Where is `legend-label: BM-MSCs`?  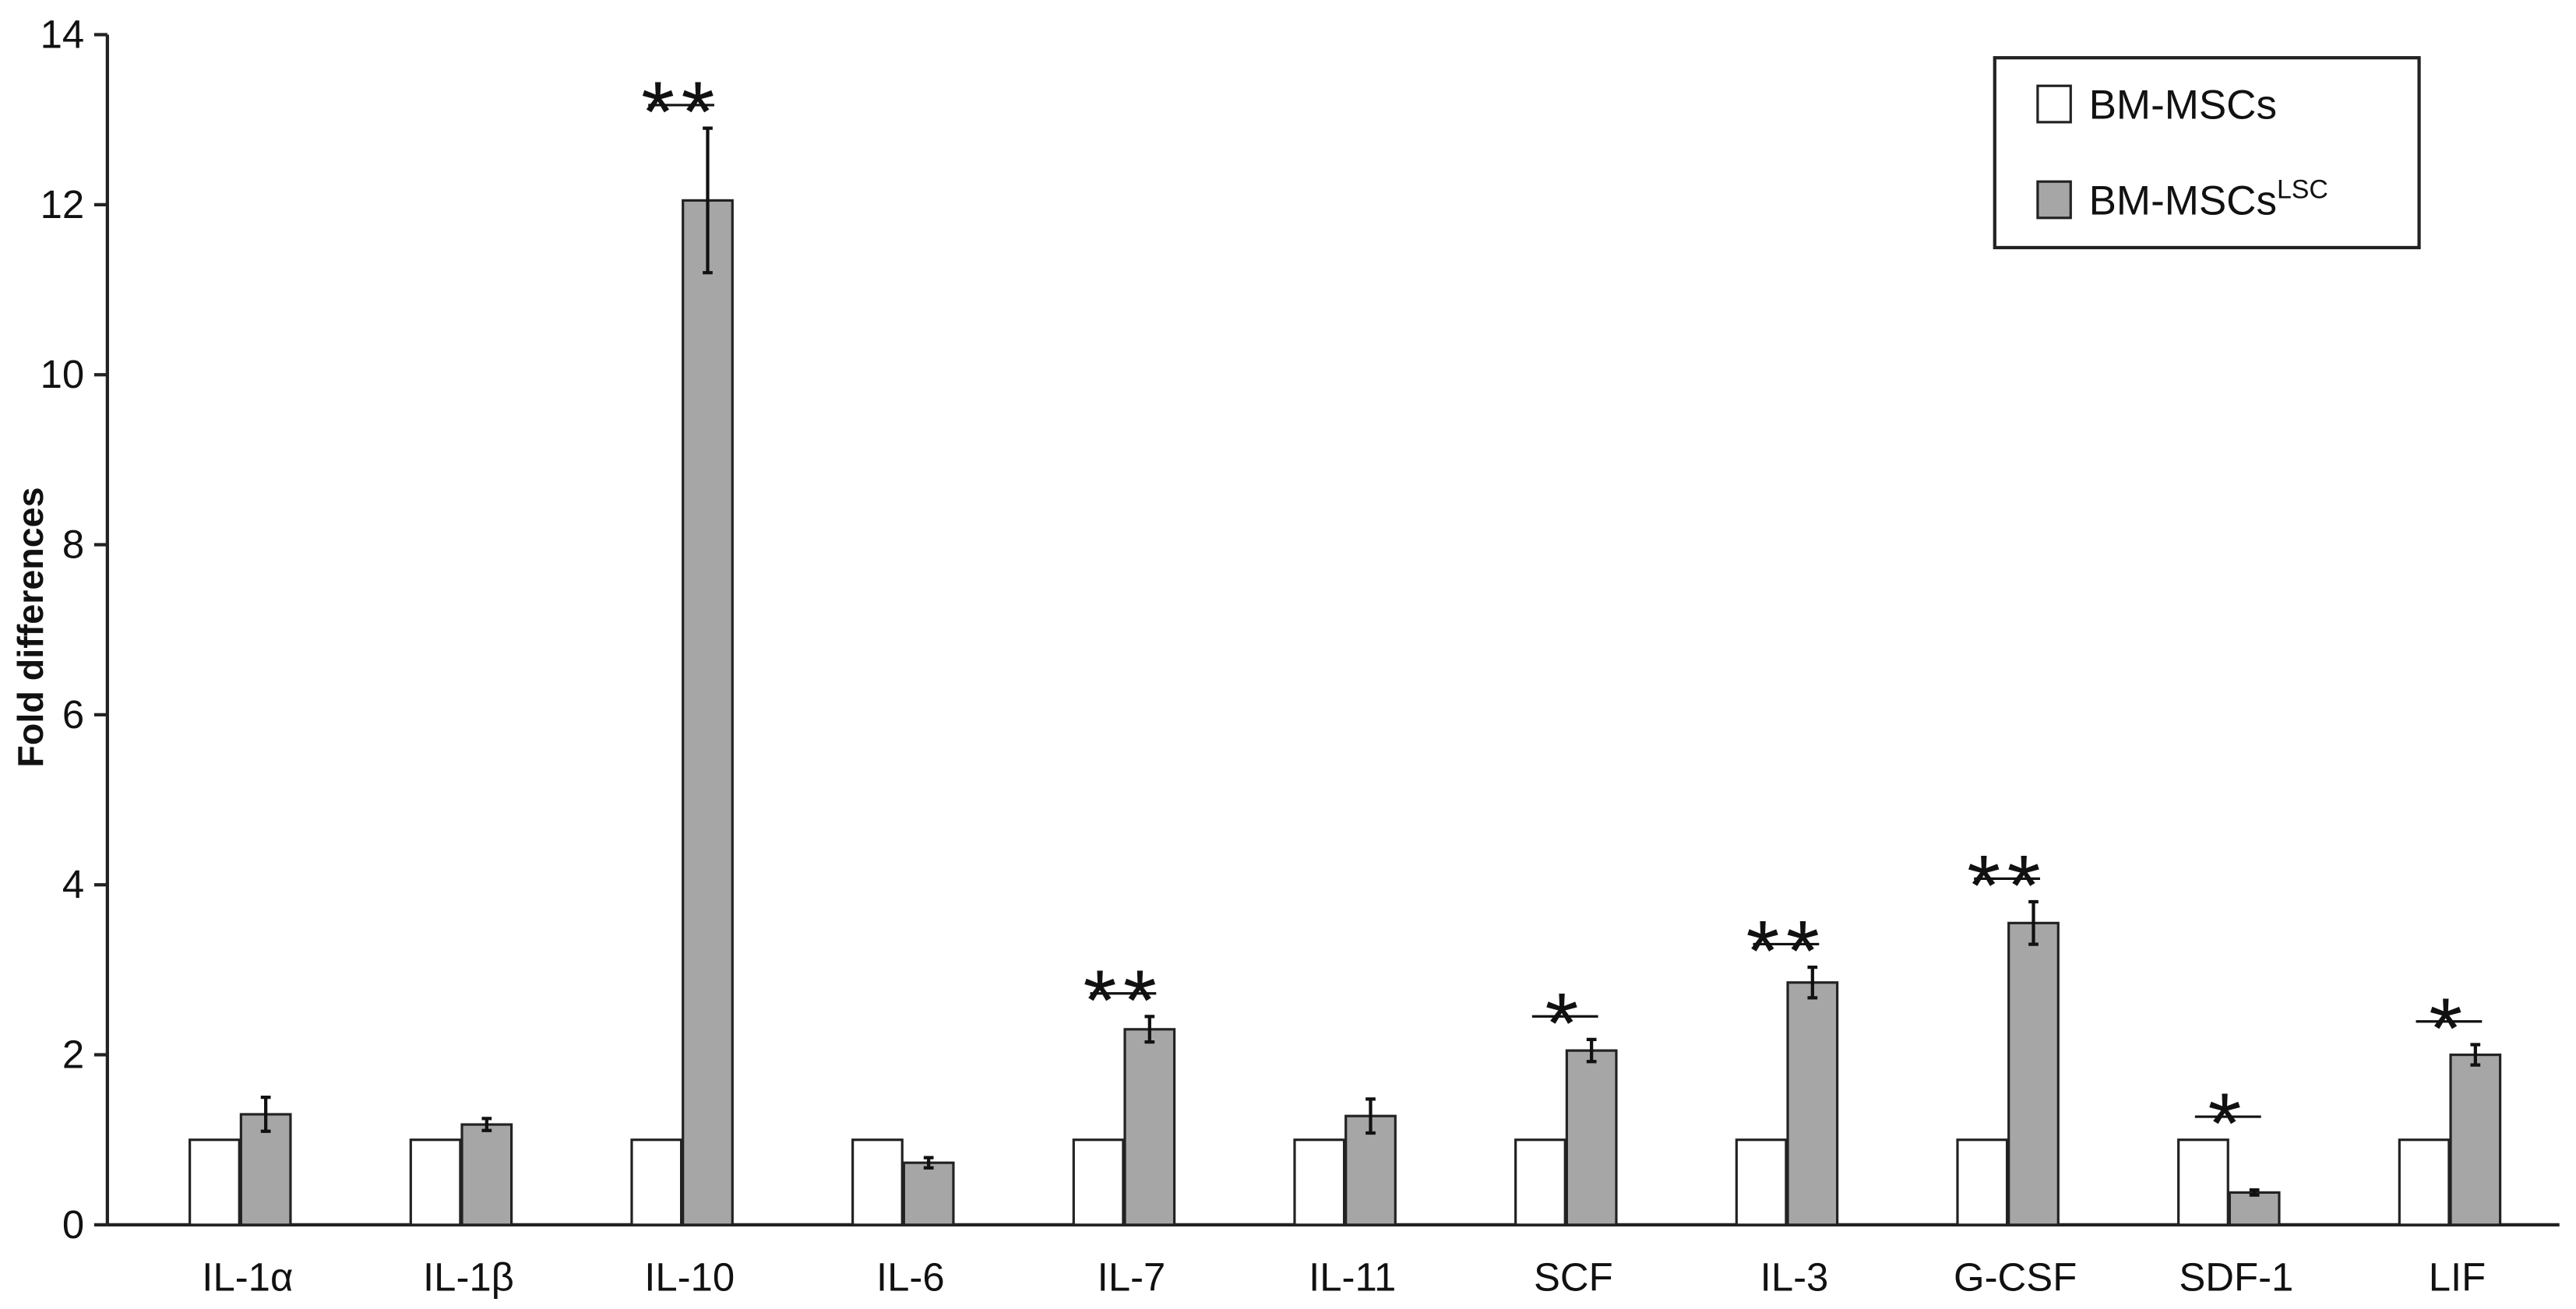 legend-label: BM-MSCs is located at coordinates (2183, 105).